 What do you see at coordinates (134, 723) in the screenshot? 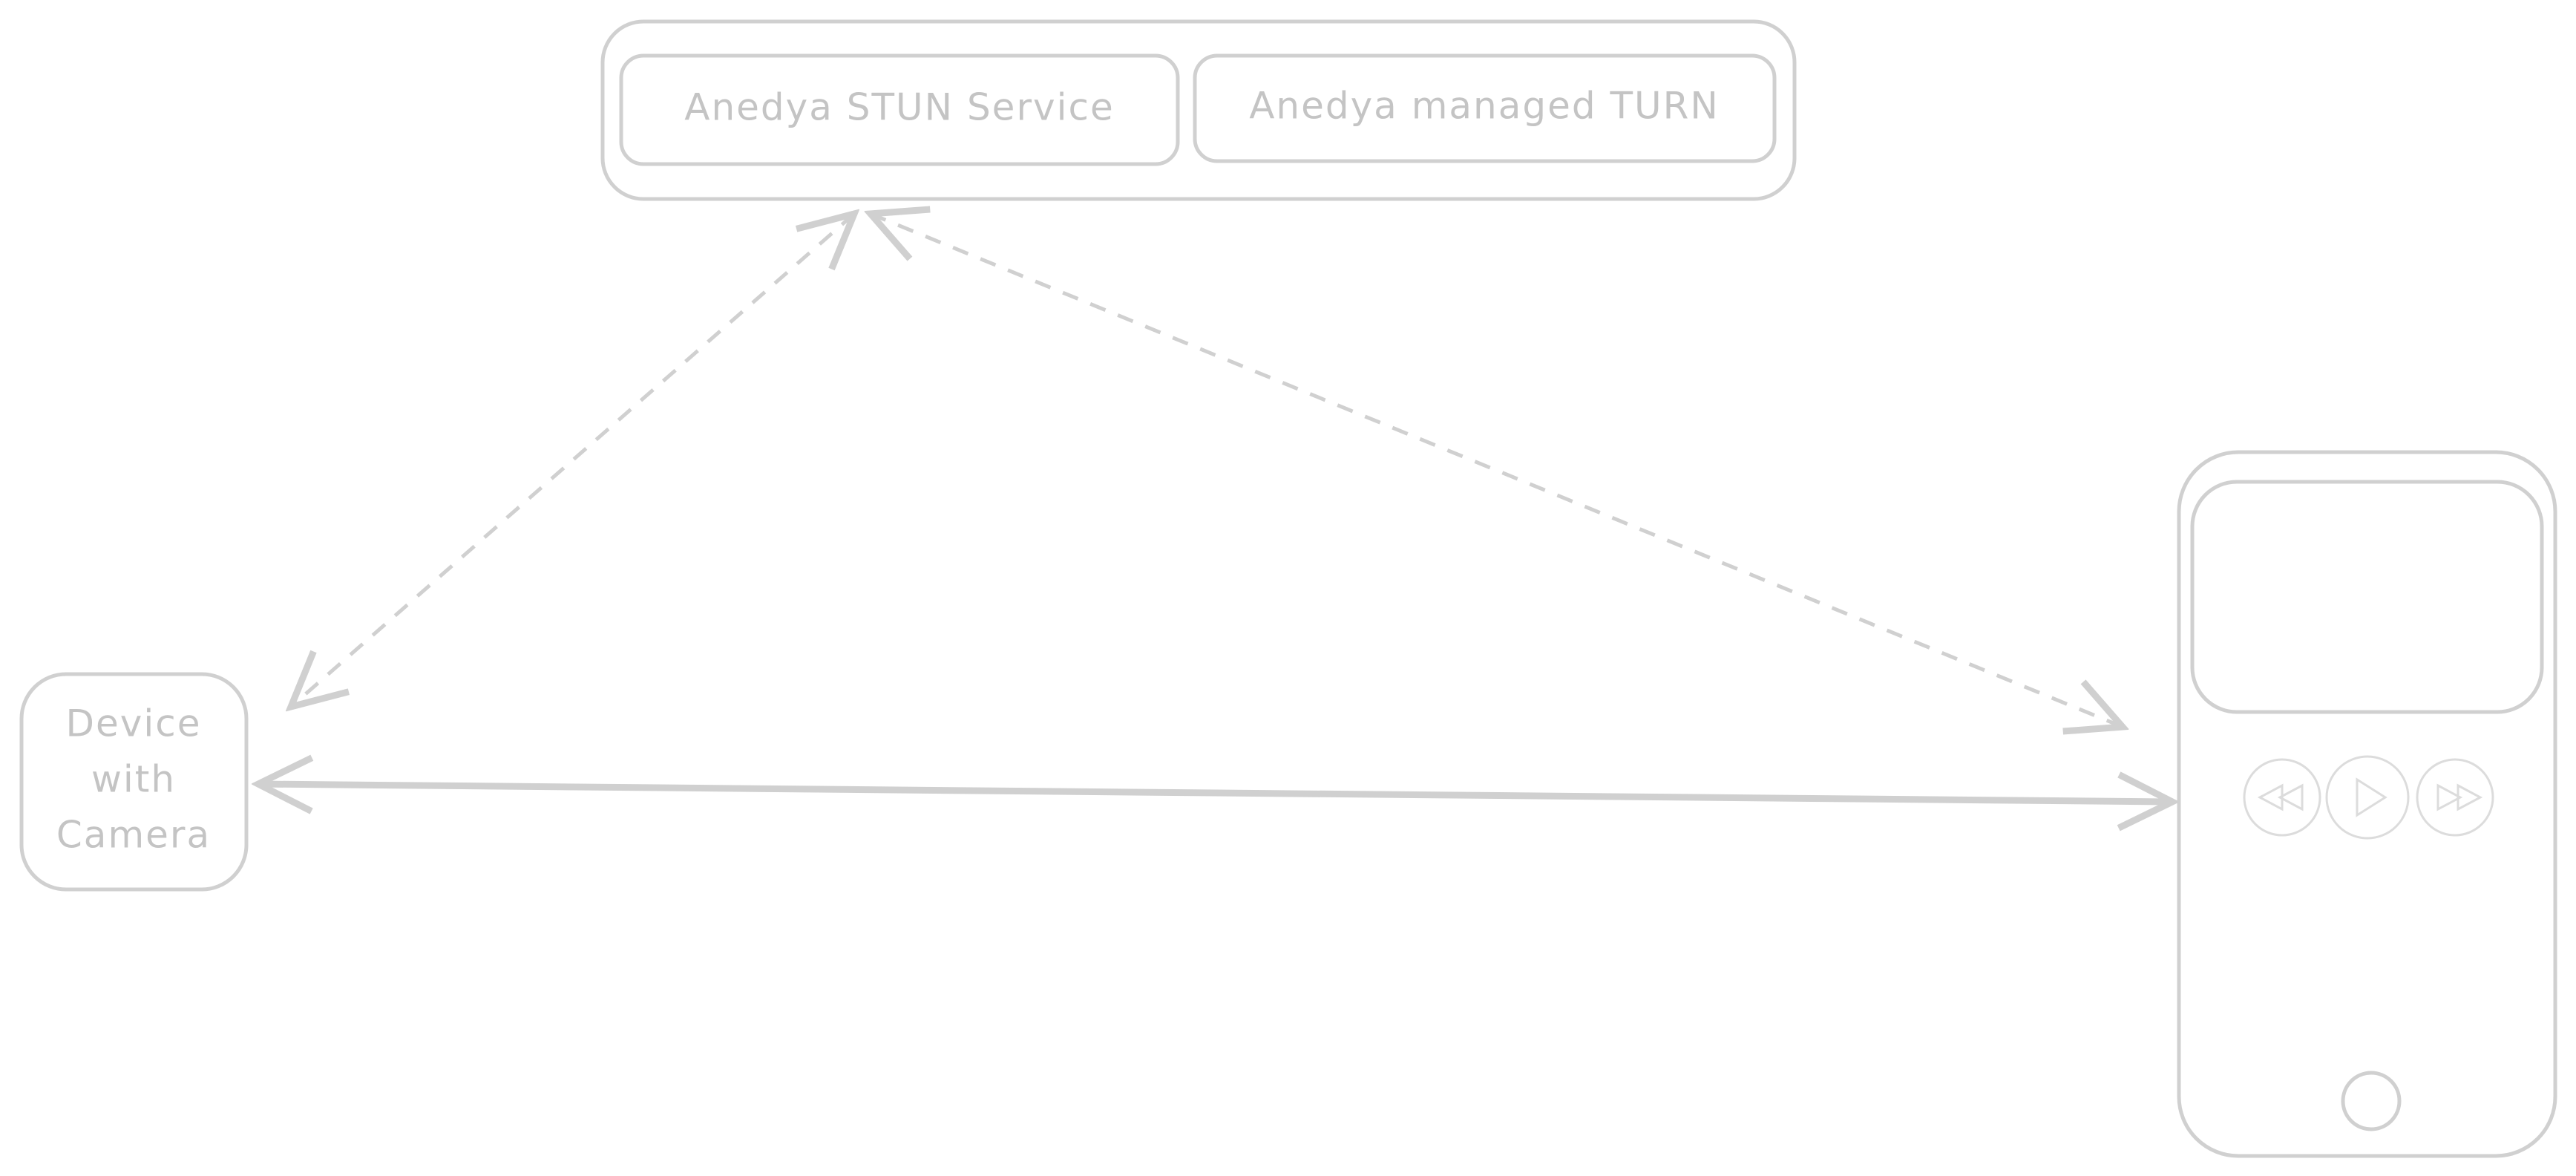
I see `device-label: Device` at bounding box center [134, 723].